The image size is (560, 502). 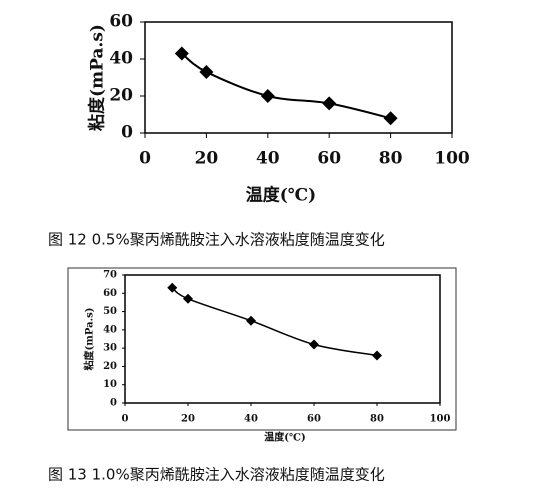 I want to click on y-tick-label: 50, so click(x=110, y=311).